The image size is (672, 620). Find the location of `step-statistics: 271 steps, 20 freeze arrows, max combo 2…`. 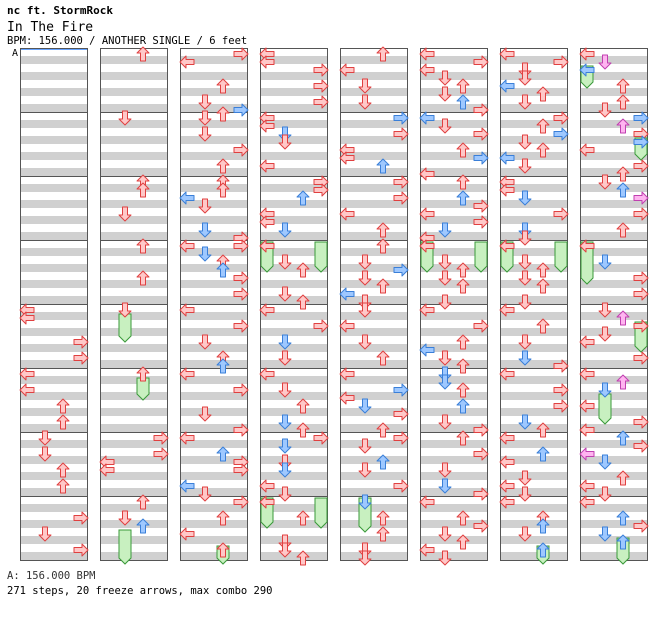

step-statistics: 271 steps, 20 freeze arrows, max combo 2… is located at coordinates (140, 591).